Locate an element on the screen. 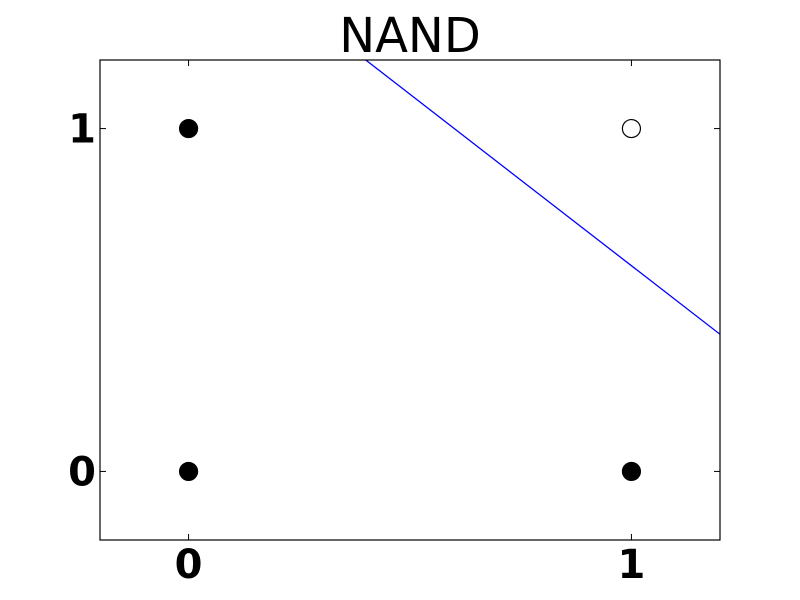  data-point-hollow is located at coordinates (631, 128).